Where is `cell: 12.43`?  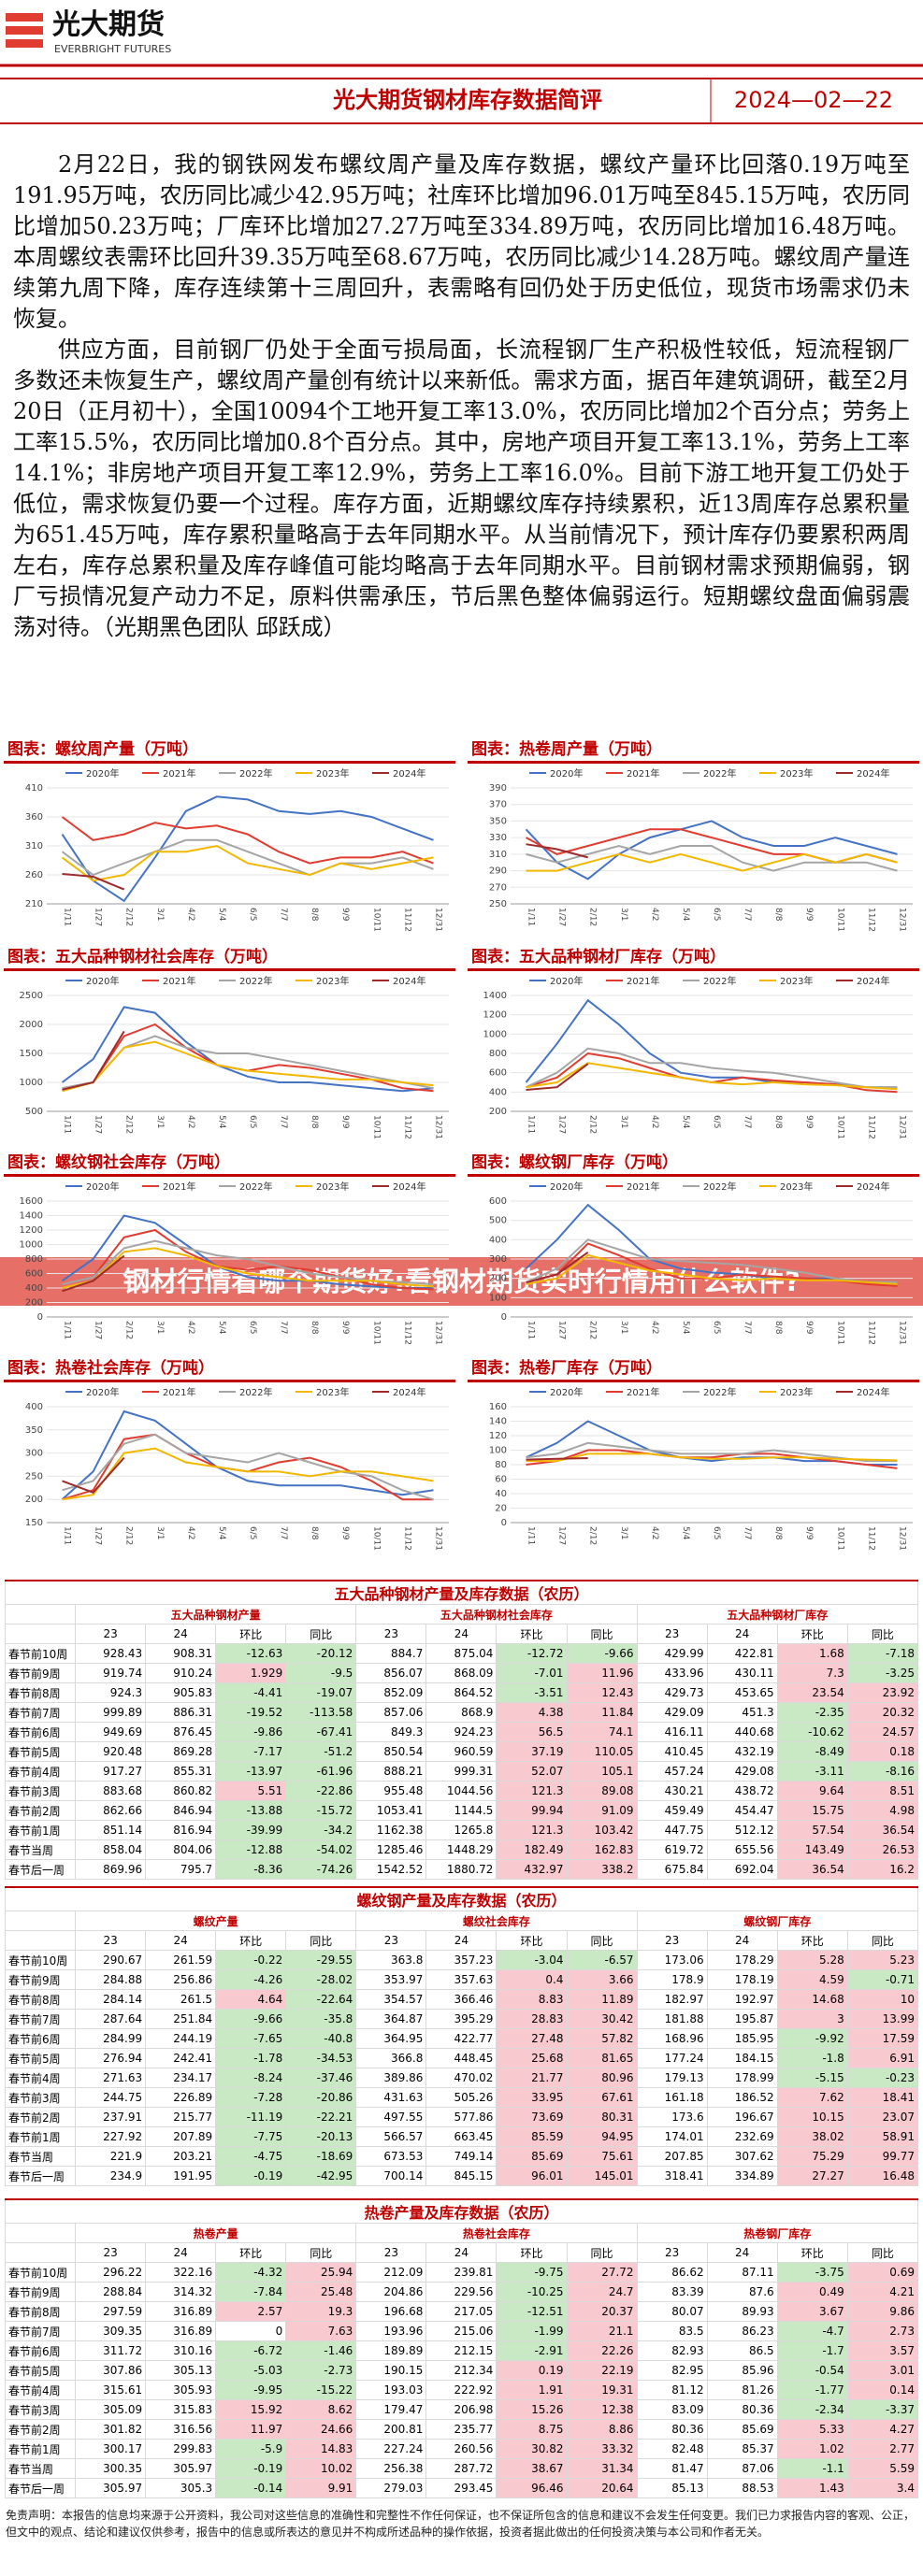 cell: 12.43 is located at coordinates (602, 1692).